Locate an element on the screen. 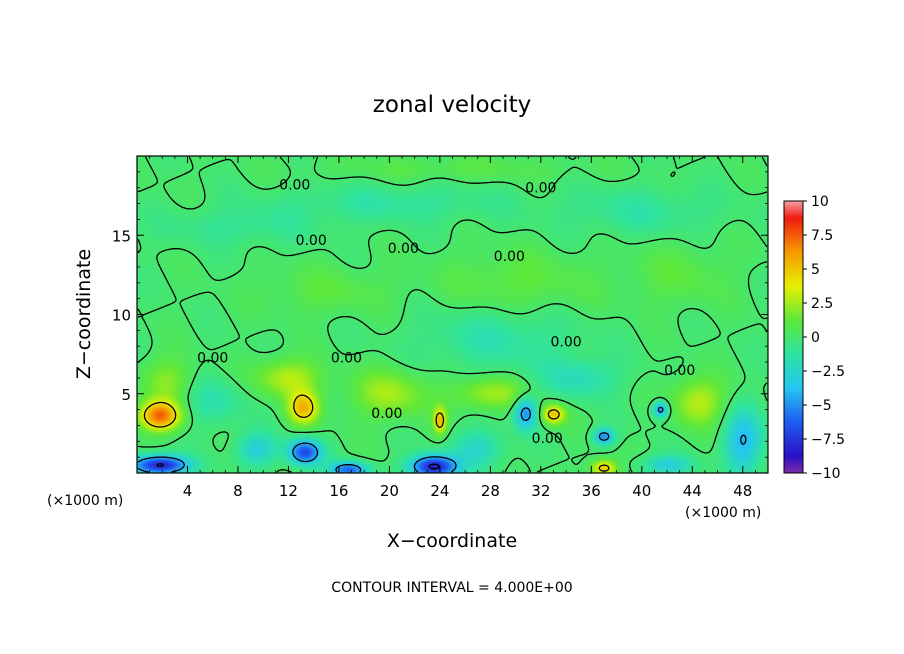 This screenshot has height=654, width=904. colorbar-tick-label: −5 is located at coordinates (821, 406).